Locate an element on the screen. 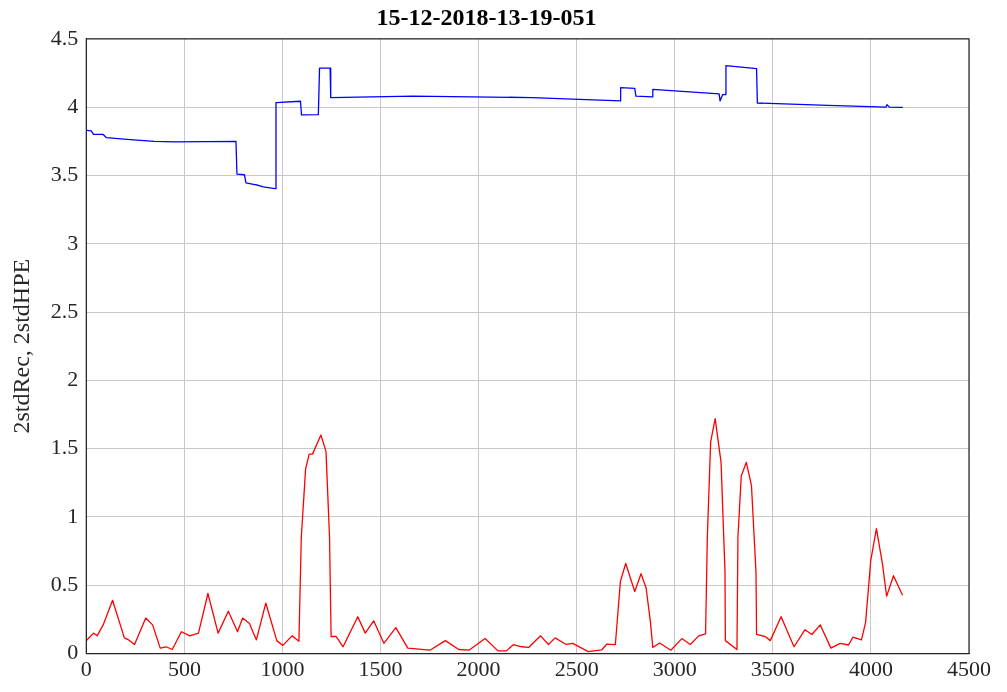  y-tick-label: 3 is located at coordinates (73, 242).